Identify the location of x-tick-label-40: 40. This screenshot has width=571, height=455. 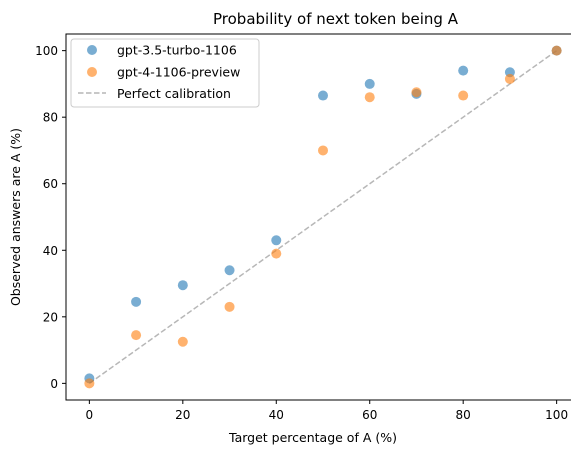
(276, 415).